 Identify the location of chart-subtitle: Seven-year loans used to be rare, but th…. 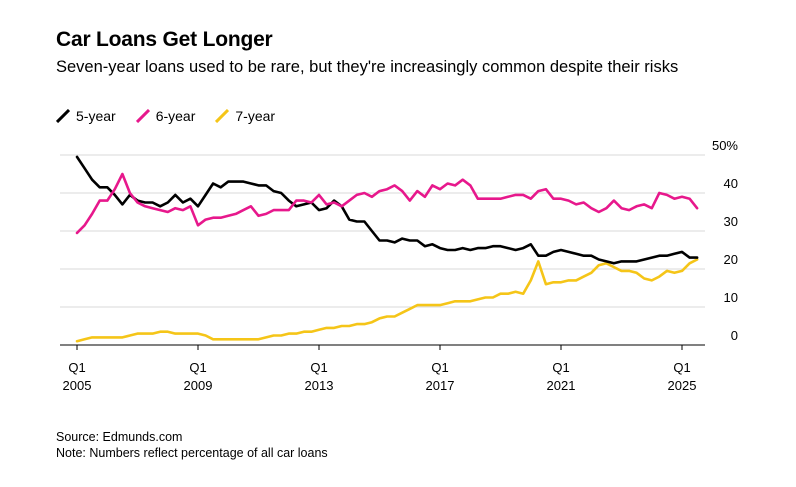
(367, 67).